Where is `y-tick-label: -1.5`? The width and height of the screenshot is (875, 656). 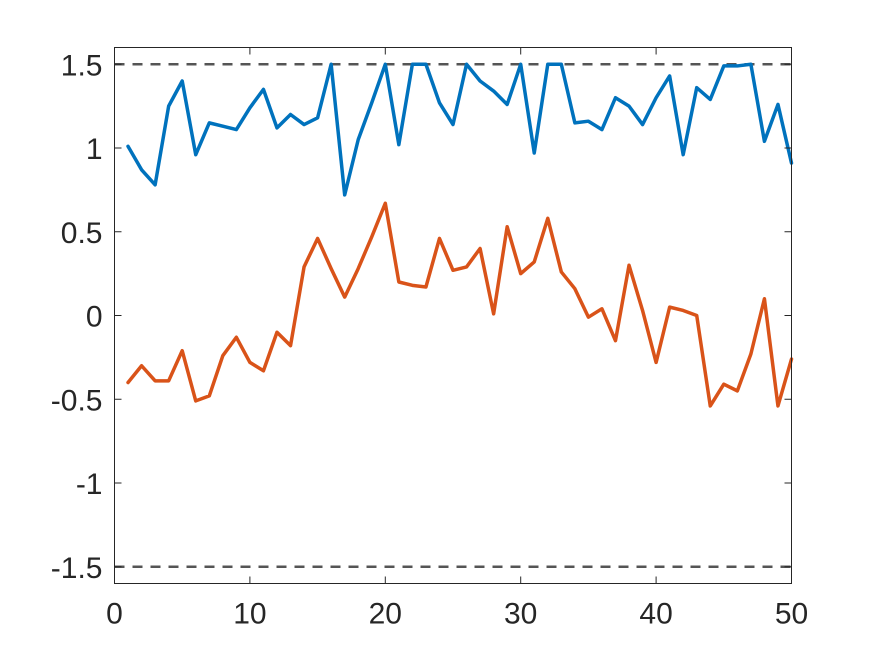
y-tick-label: -1.5 is located at coordinates (77, 568).